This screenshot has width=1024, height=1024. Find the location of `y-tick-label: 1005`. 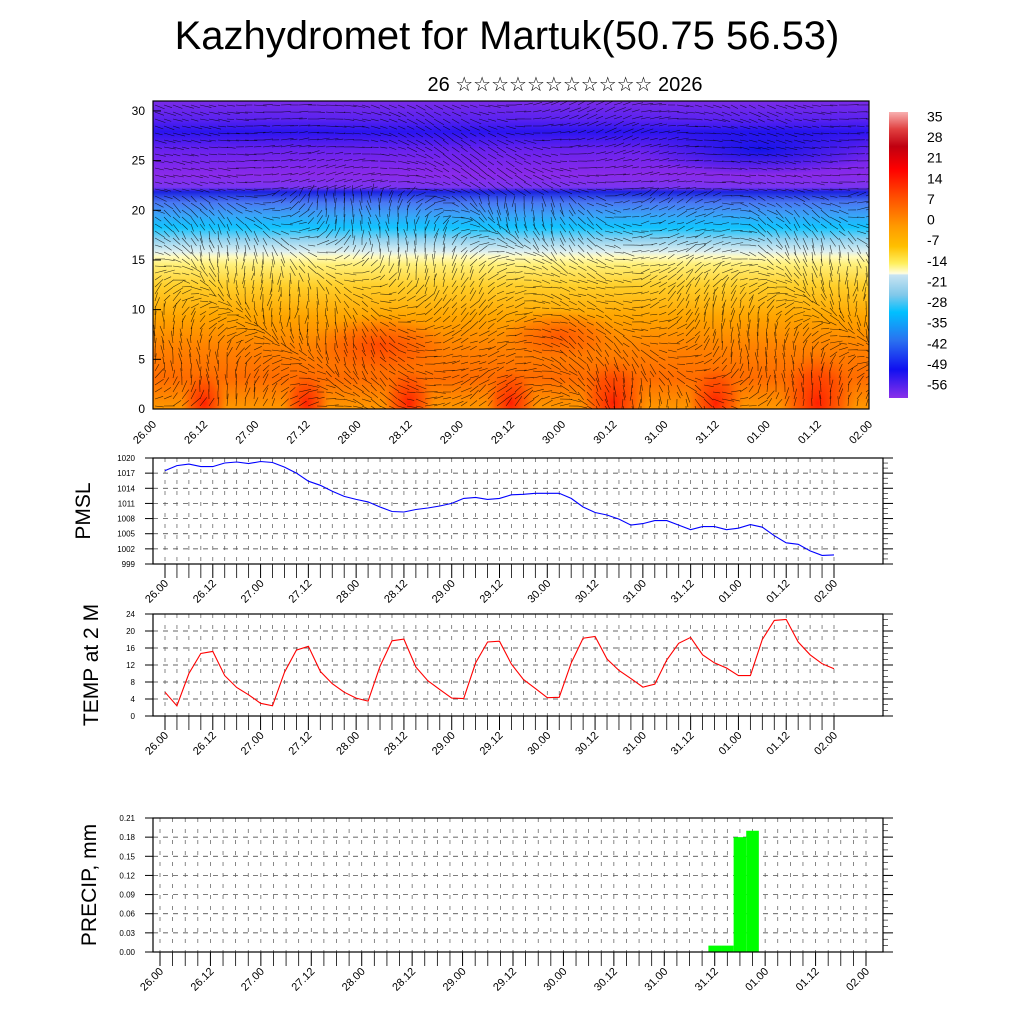

y-tick-label: 1005 is located at coordinates (126, 534).